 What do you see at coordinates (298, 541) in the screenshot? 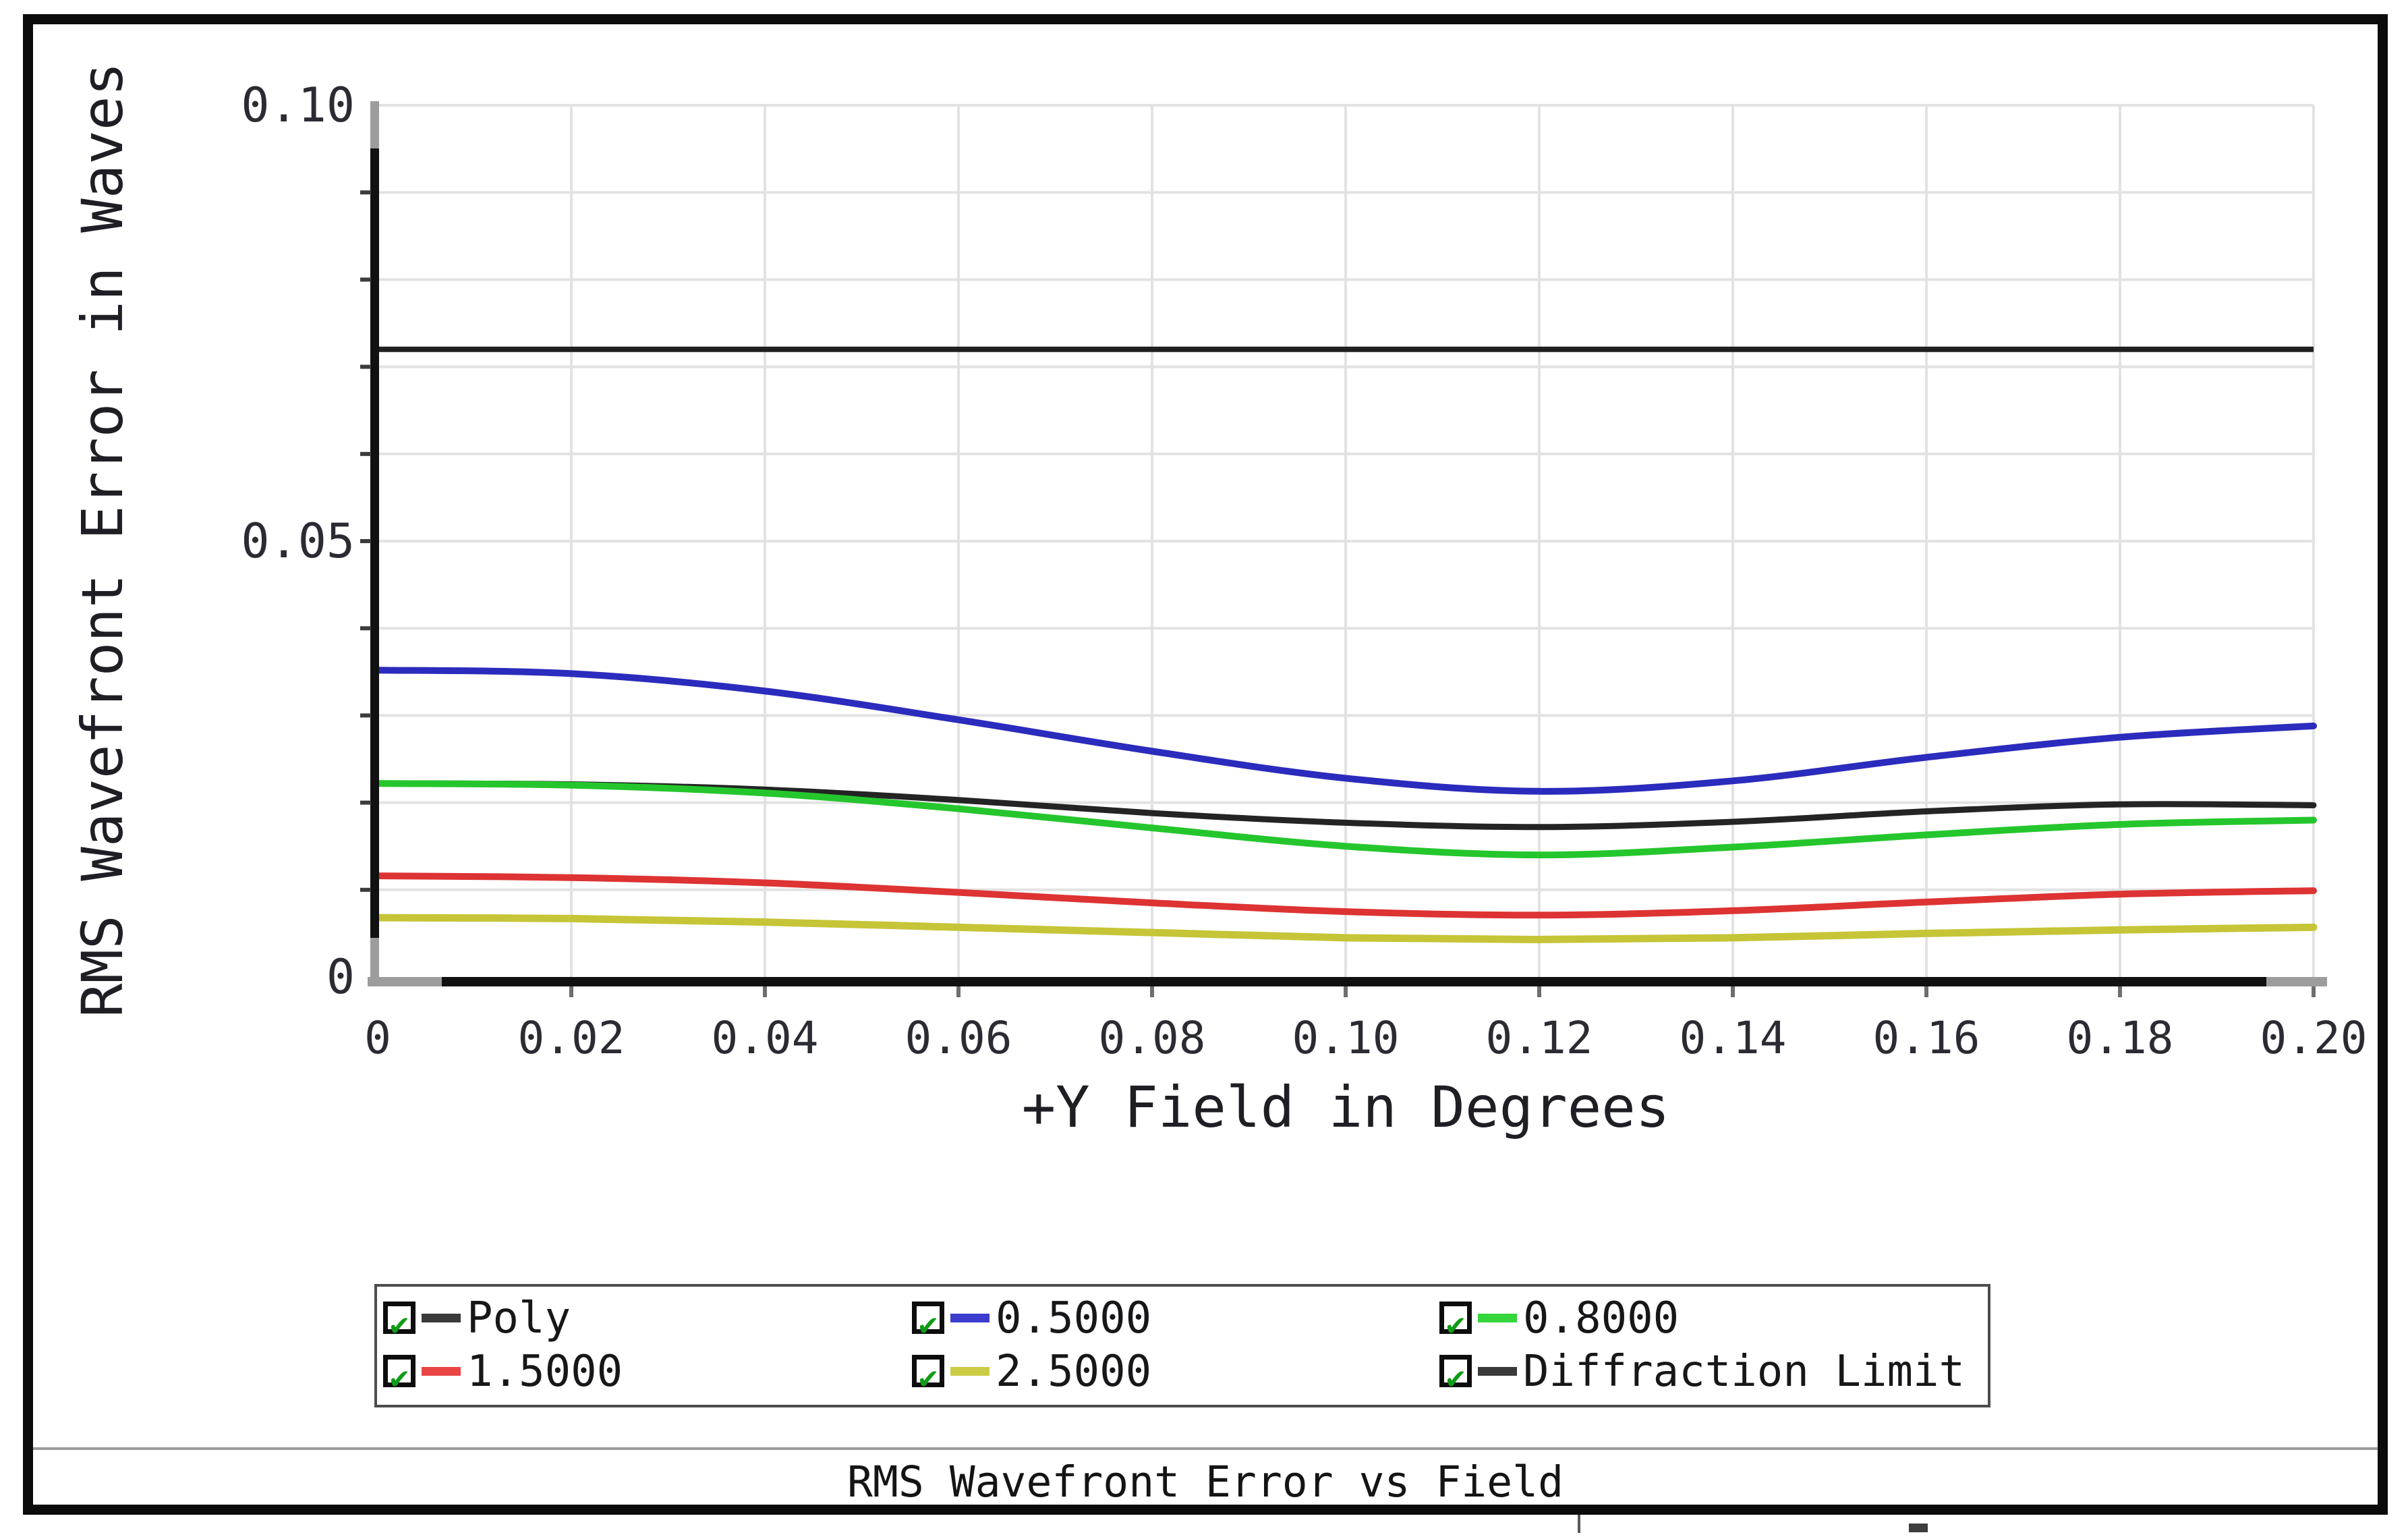
I see `y-tick-label: 0.05` at bounding box center [298, 541].